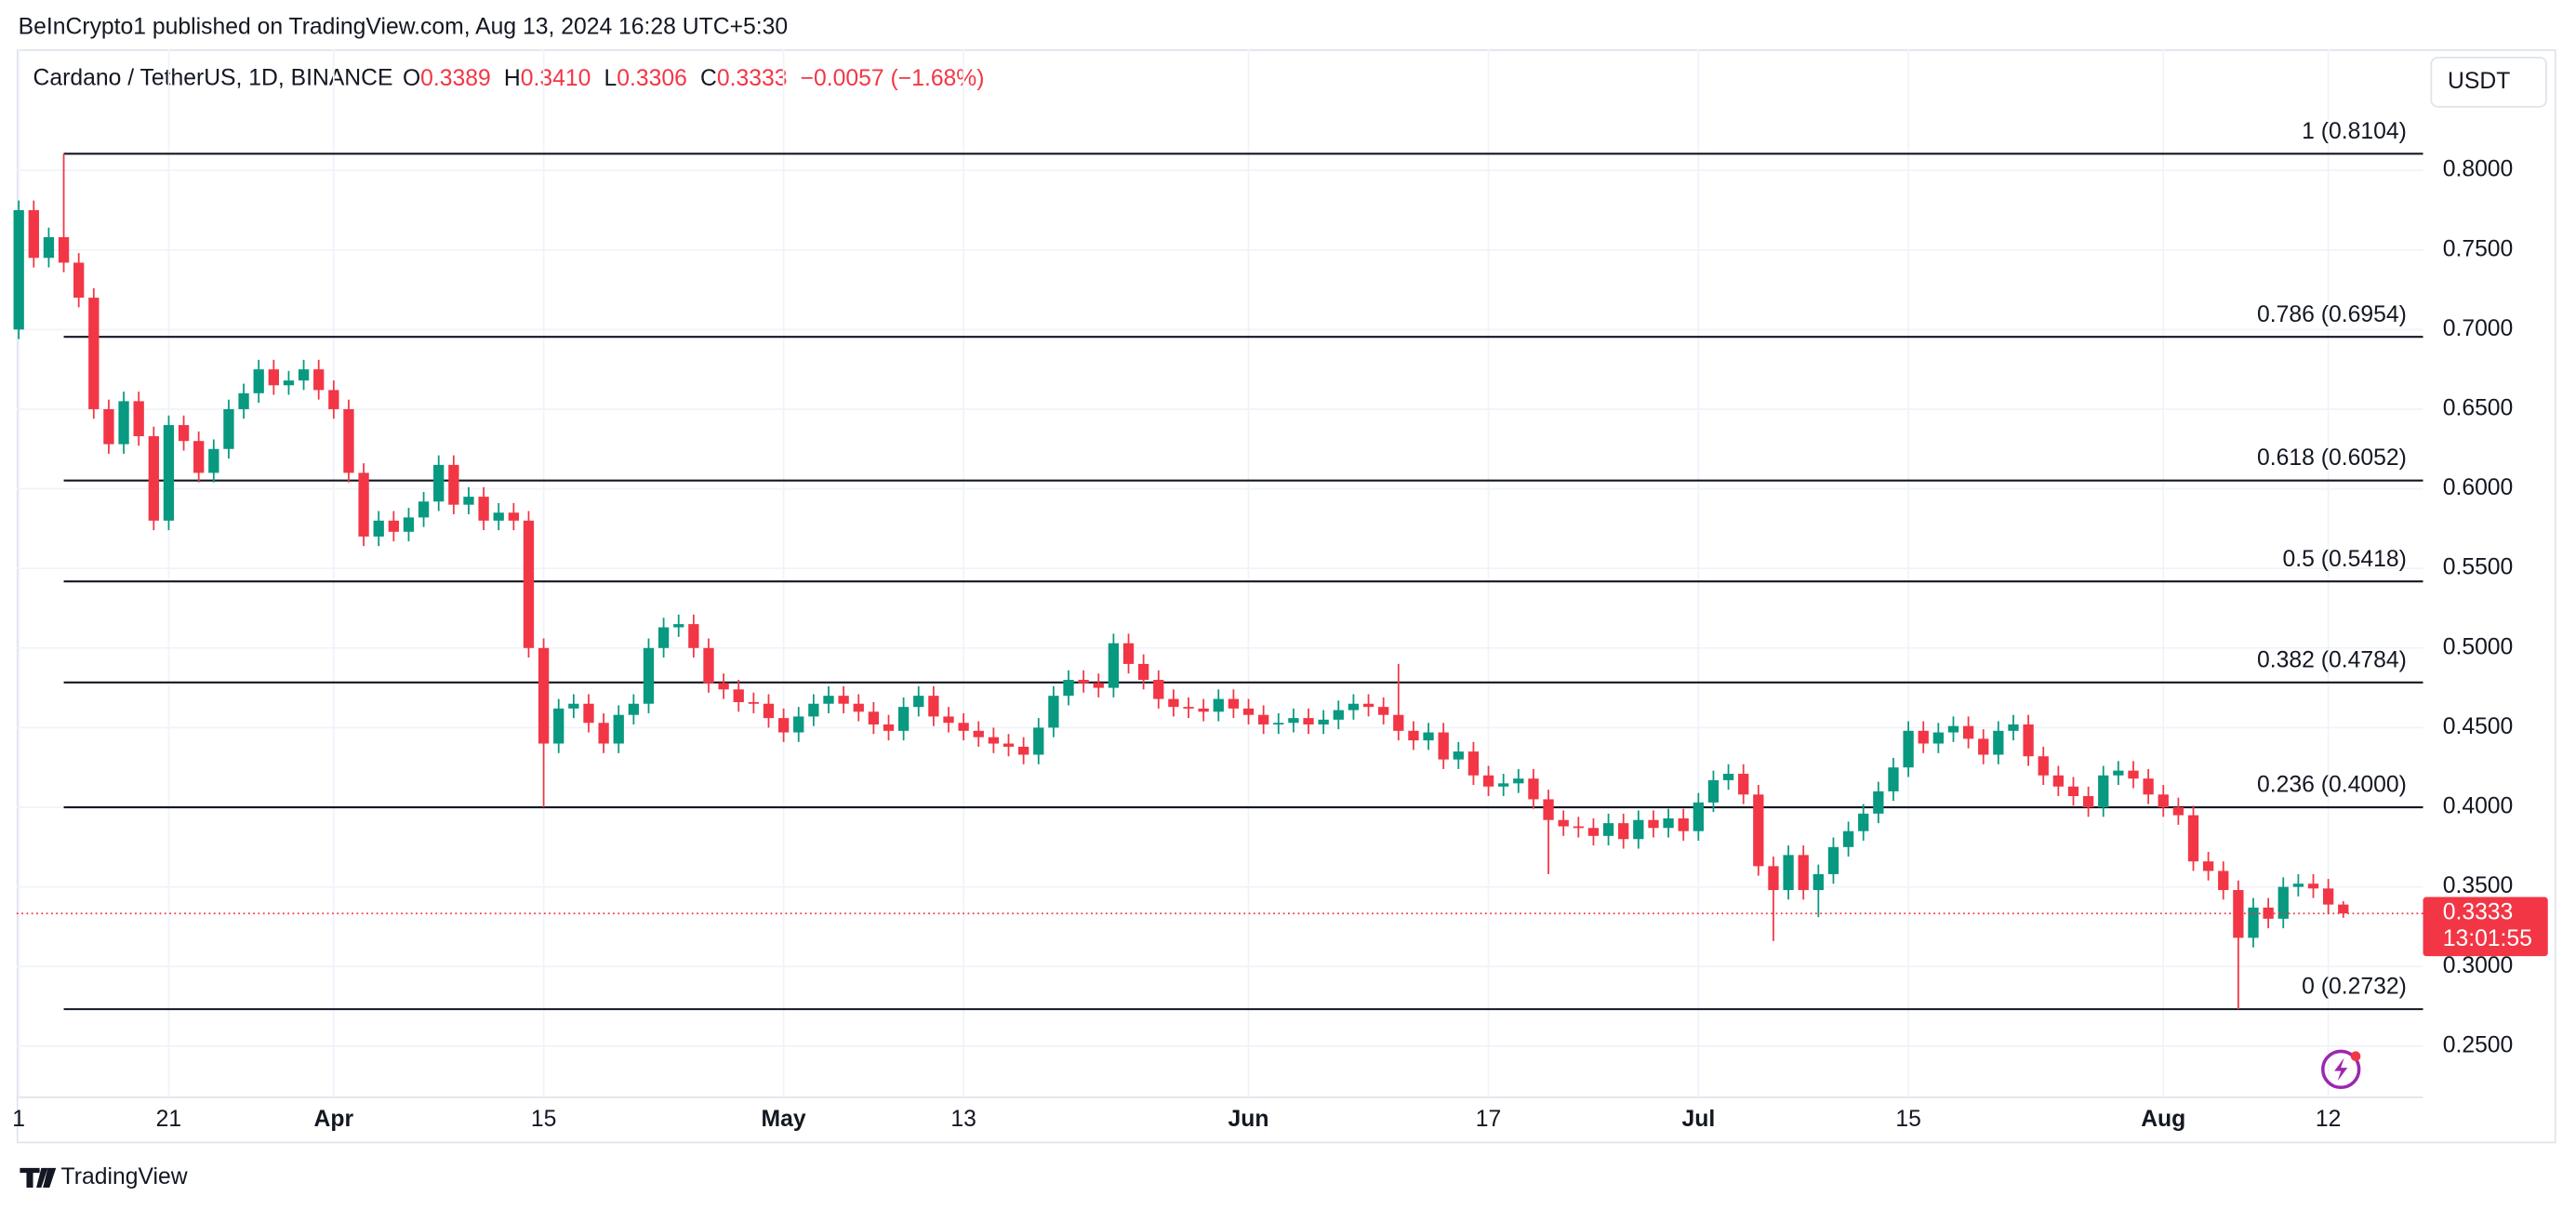  Describe the element at coordinates (2478, 248) in the screenshot. I see `y-tick-label: 0.7500` at that location.